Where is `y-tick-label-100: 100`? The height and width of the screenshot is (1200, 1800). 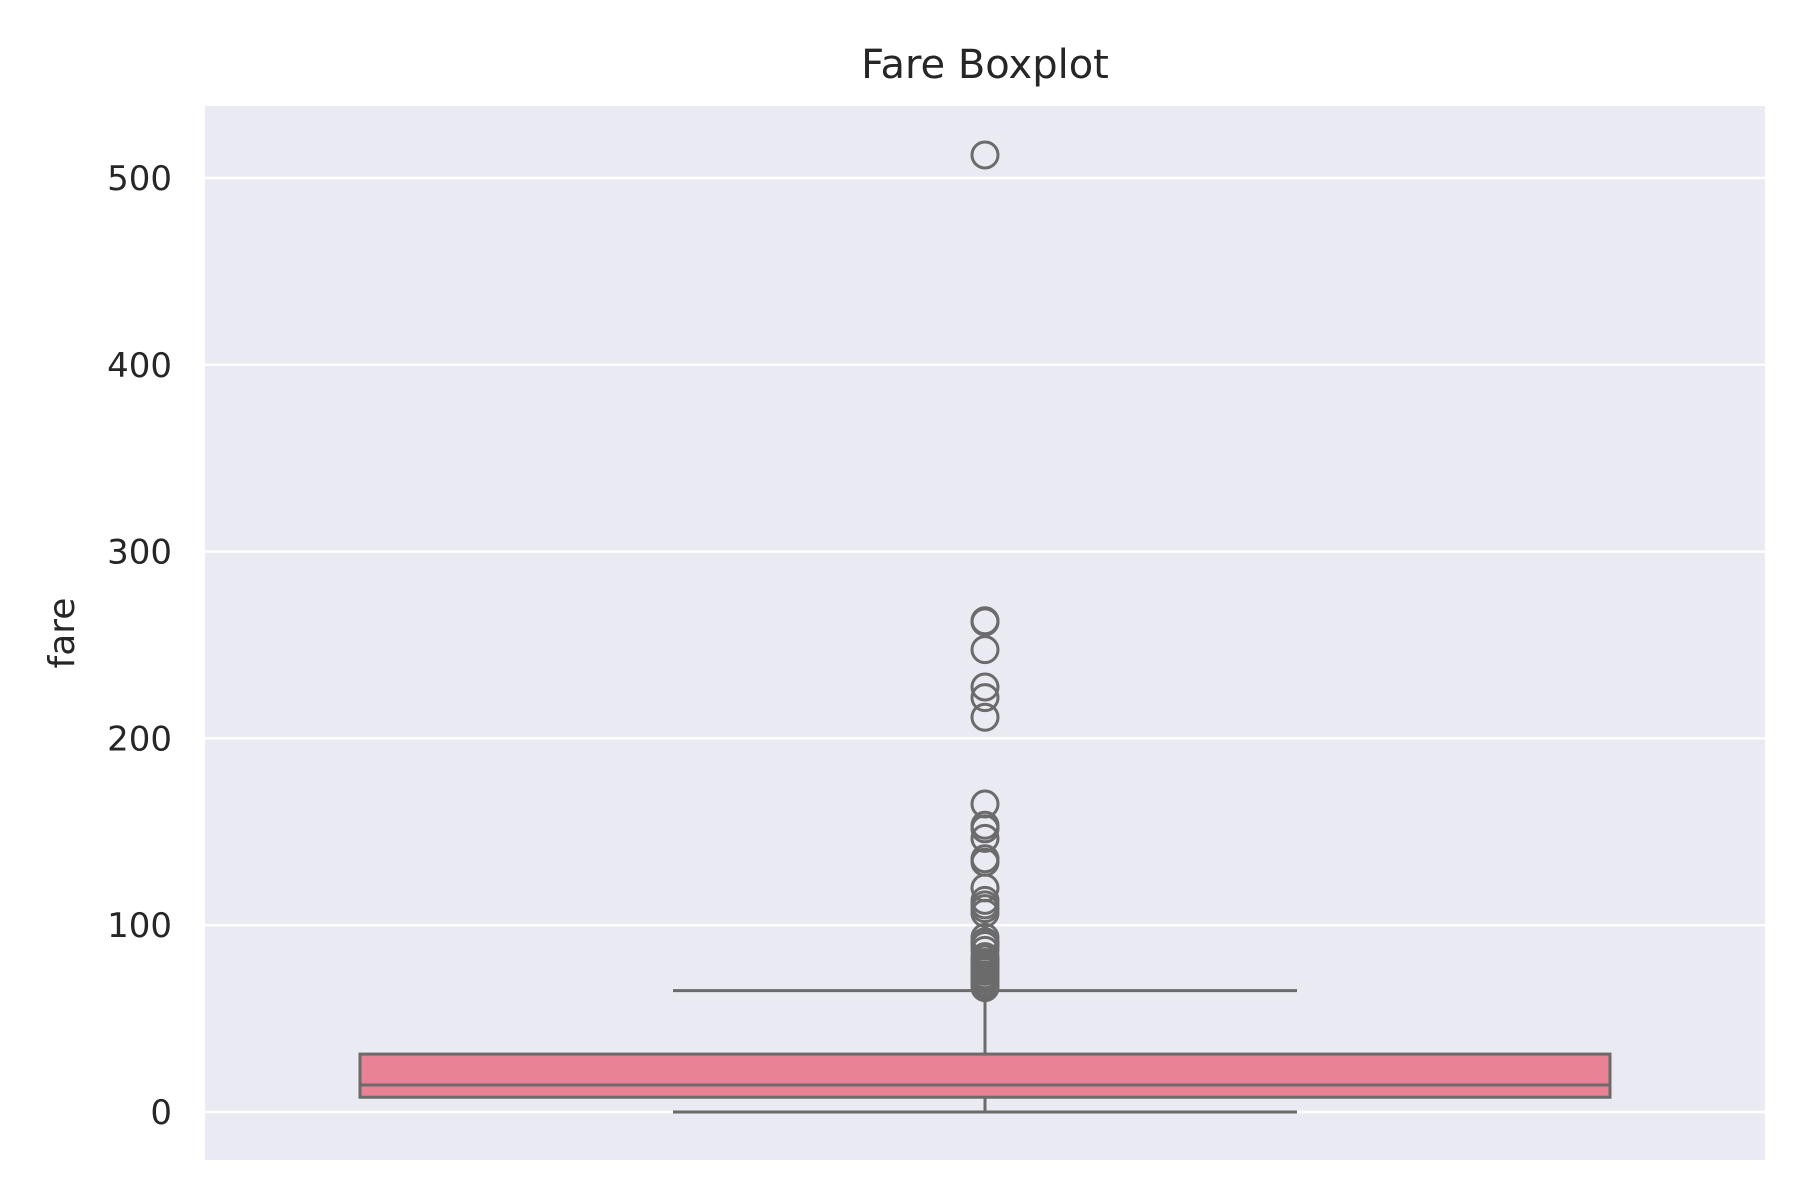 y-tick-label-100: 100 is located at coordinates (139, 926).